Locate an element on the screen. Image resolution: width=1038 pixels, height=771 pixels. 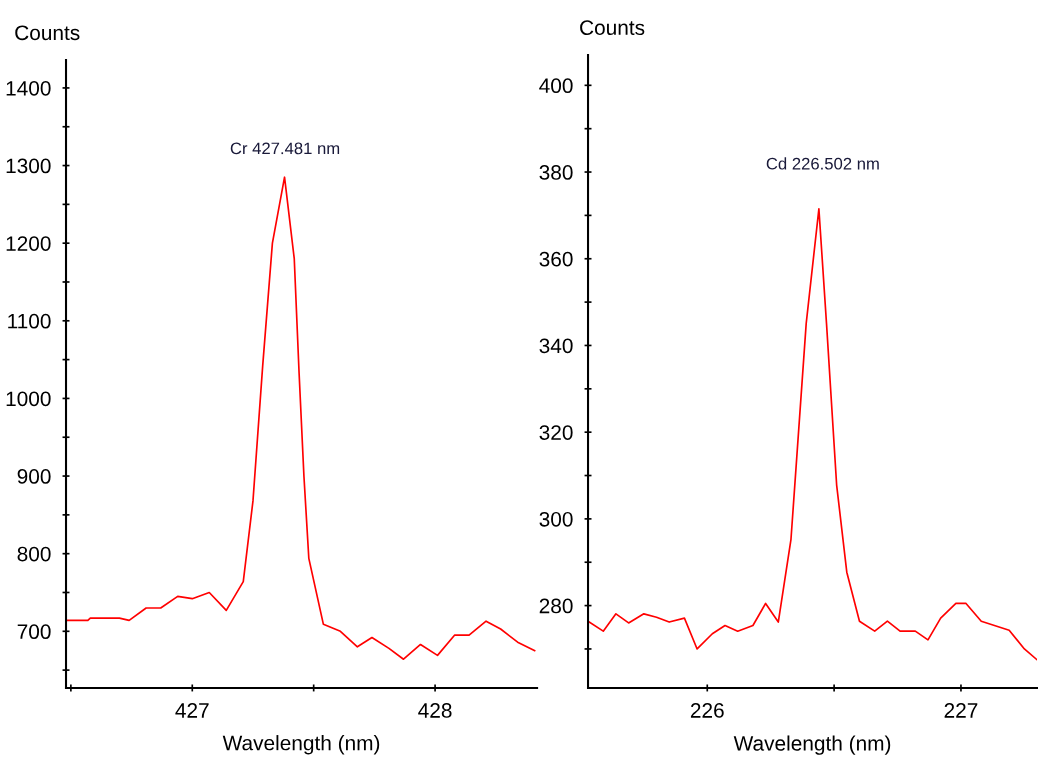
x-tick-label: 227 is located at coordinates (961, 710).